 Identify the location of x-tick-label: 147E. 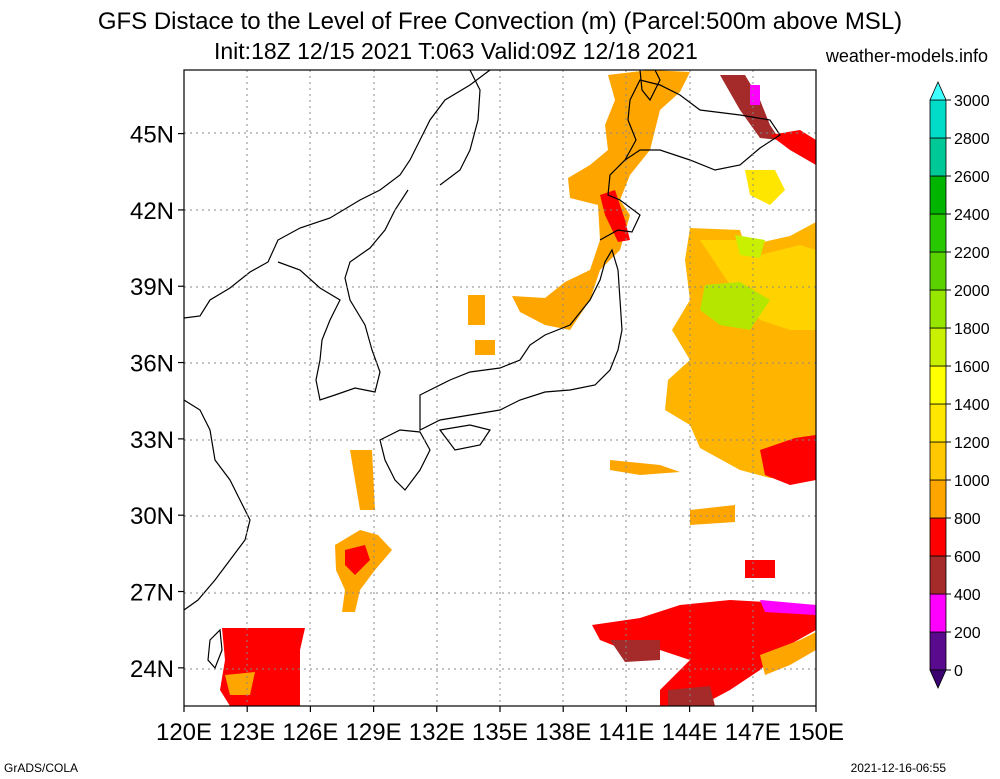
(753, 732).